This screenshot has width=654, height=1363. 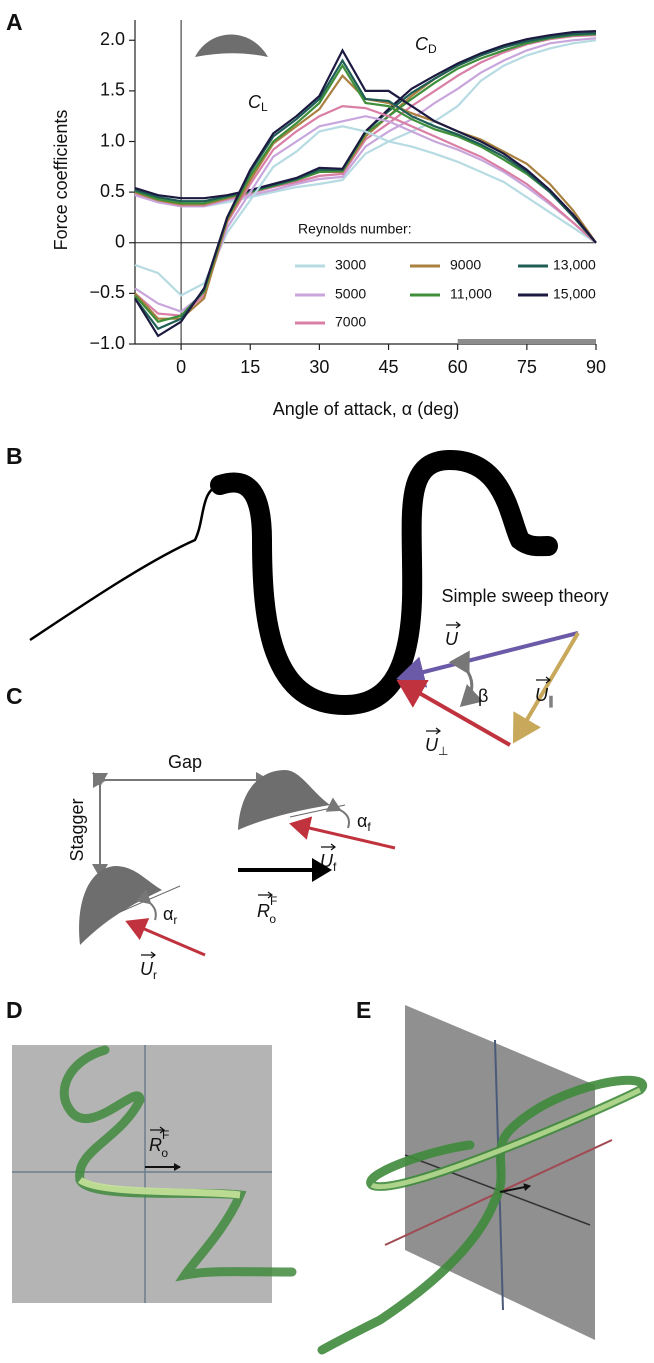 I want to click on annotation-cl: CL, so click(x=258, y=103).